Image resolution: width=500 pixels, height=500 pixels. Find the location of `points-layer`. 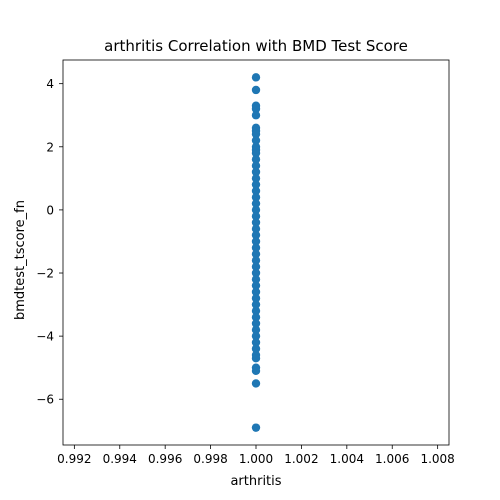

points-layer is located at coordinates (256, 252).